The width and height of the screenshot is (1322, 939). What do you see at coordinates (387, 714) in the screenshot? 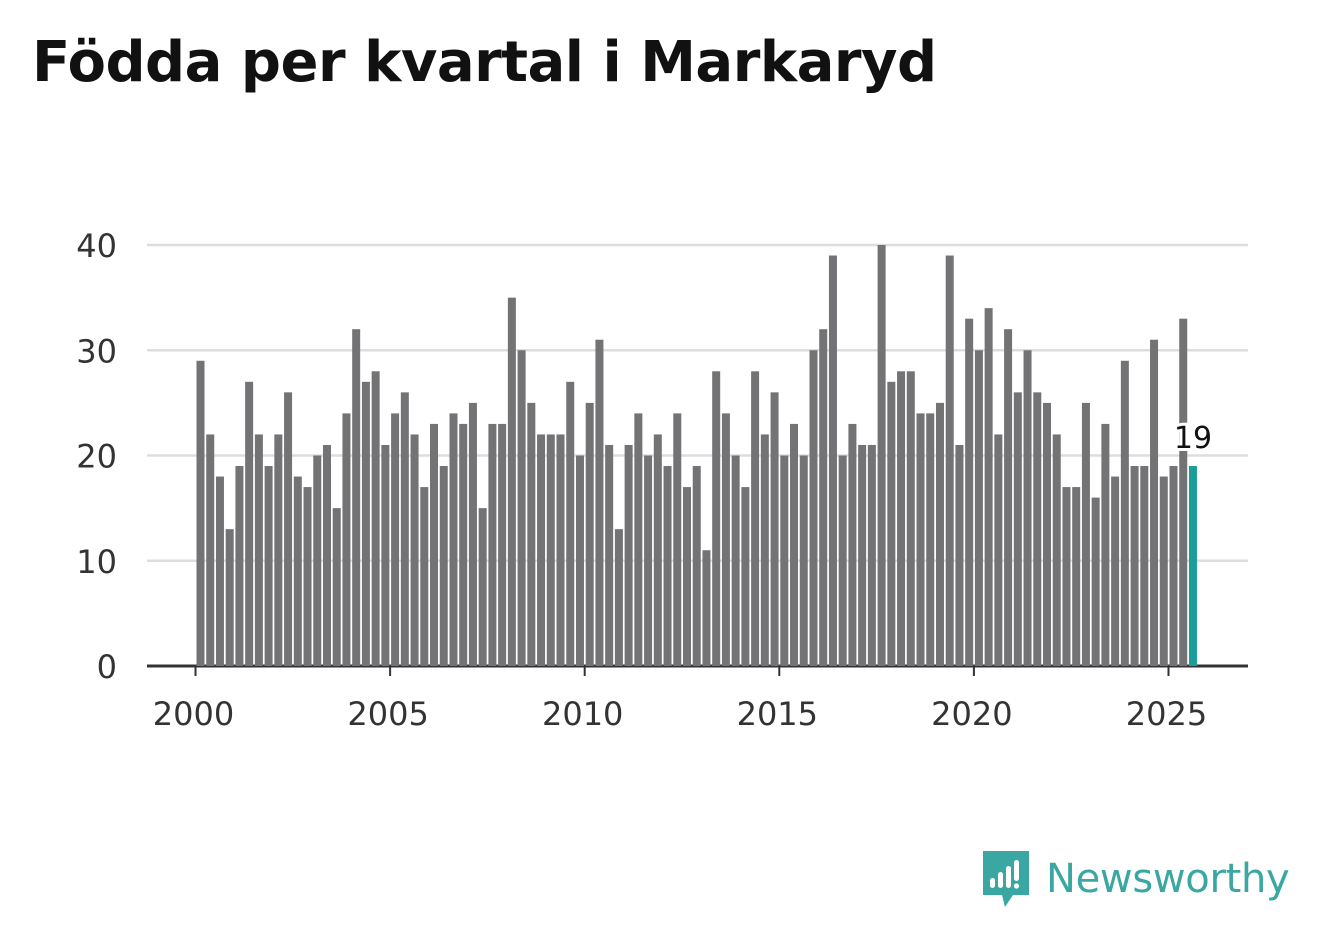
I see `x-tick-label: 2005` at bounding box center [387, 714].